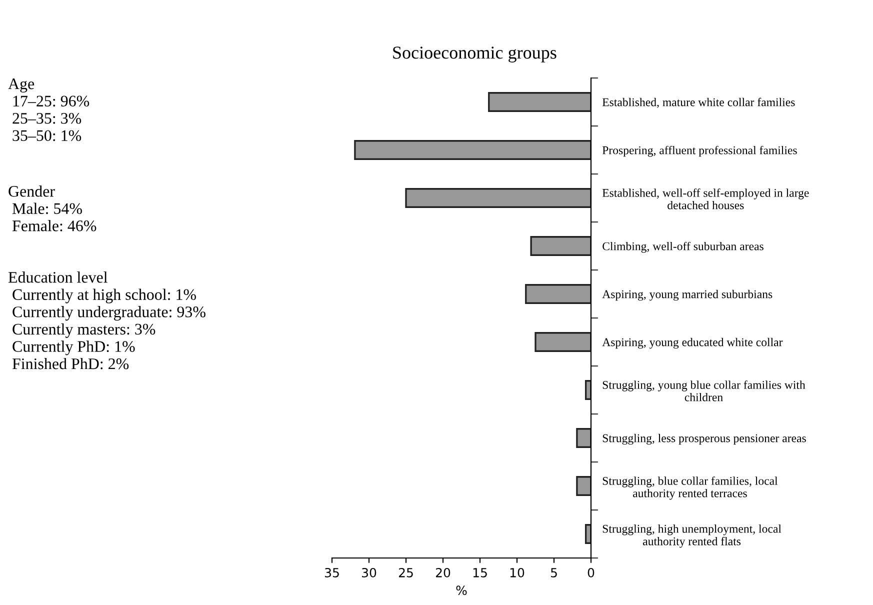 This screenshot has height=605, width=873. I want to click on x-tick-label: 20, so click(443, 573).